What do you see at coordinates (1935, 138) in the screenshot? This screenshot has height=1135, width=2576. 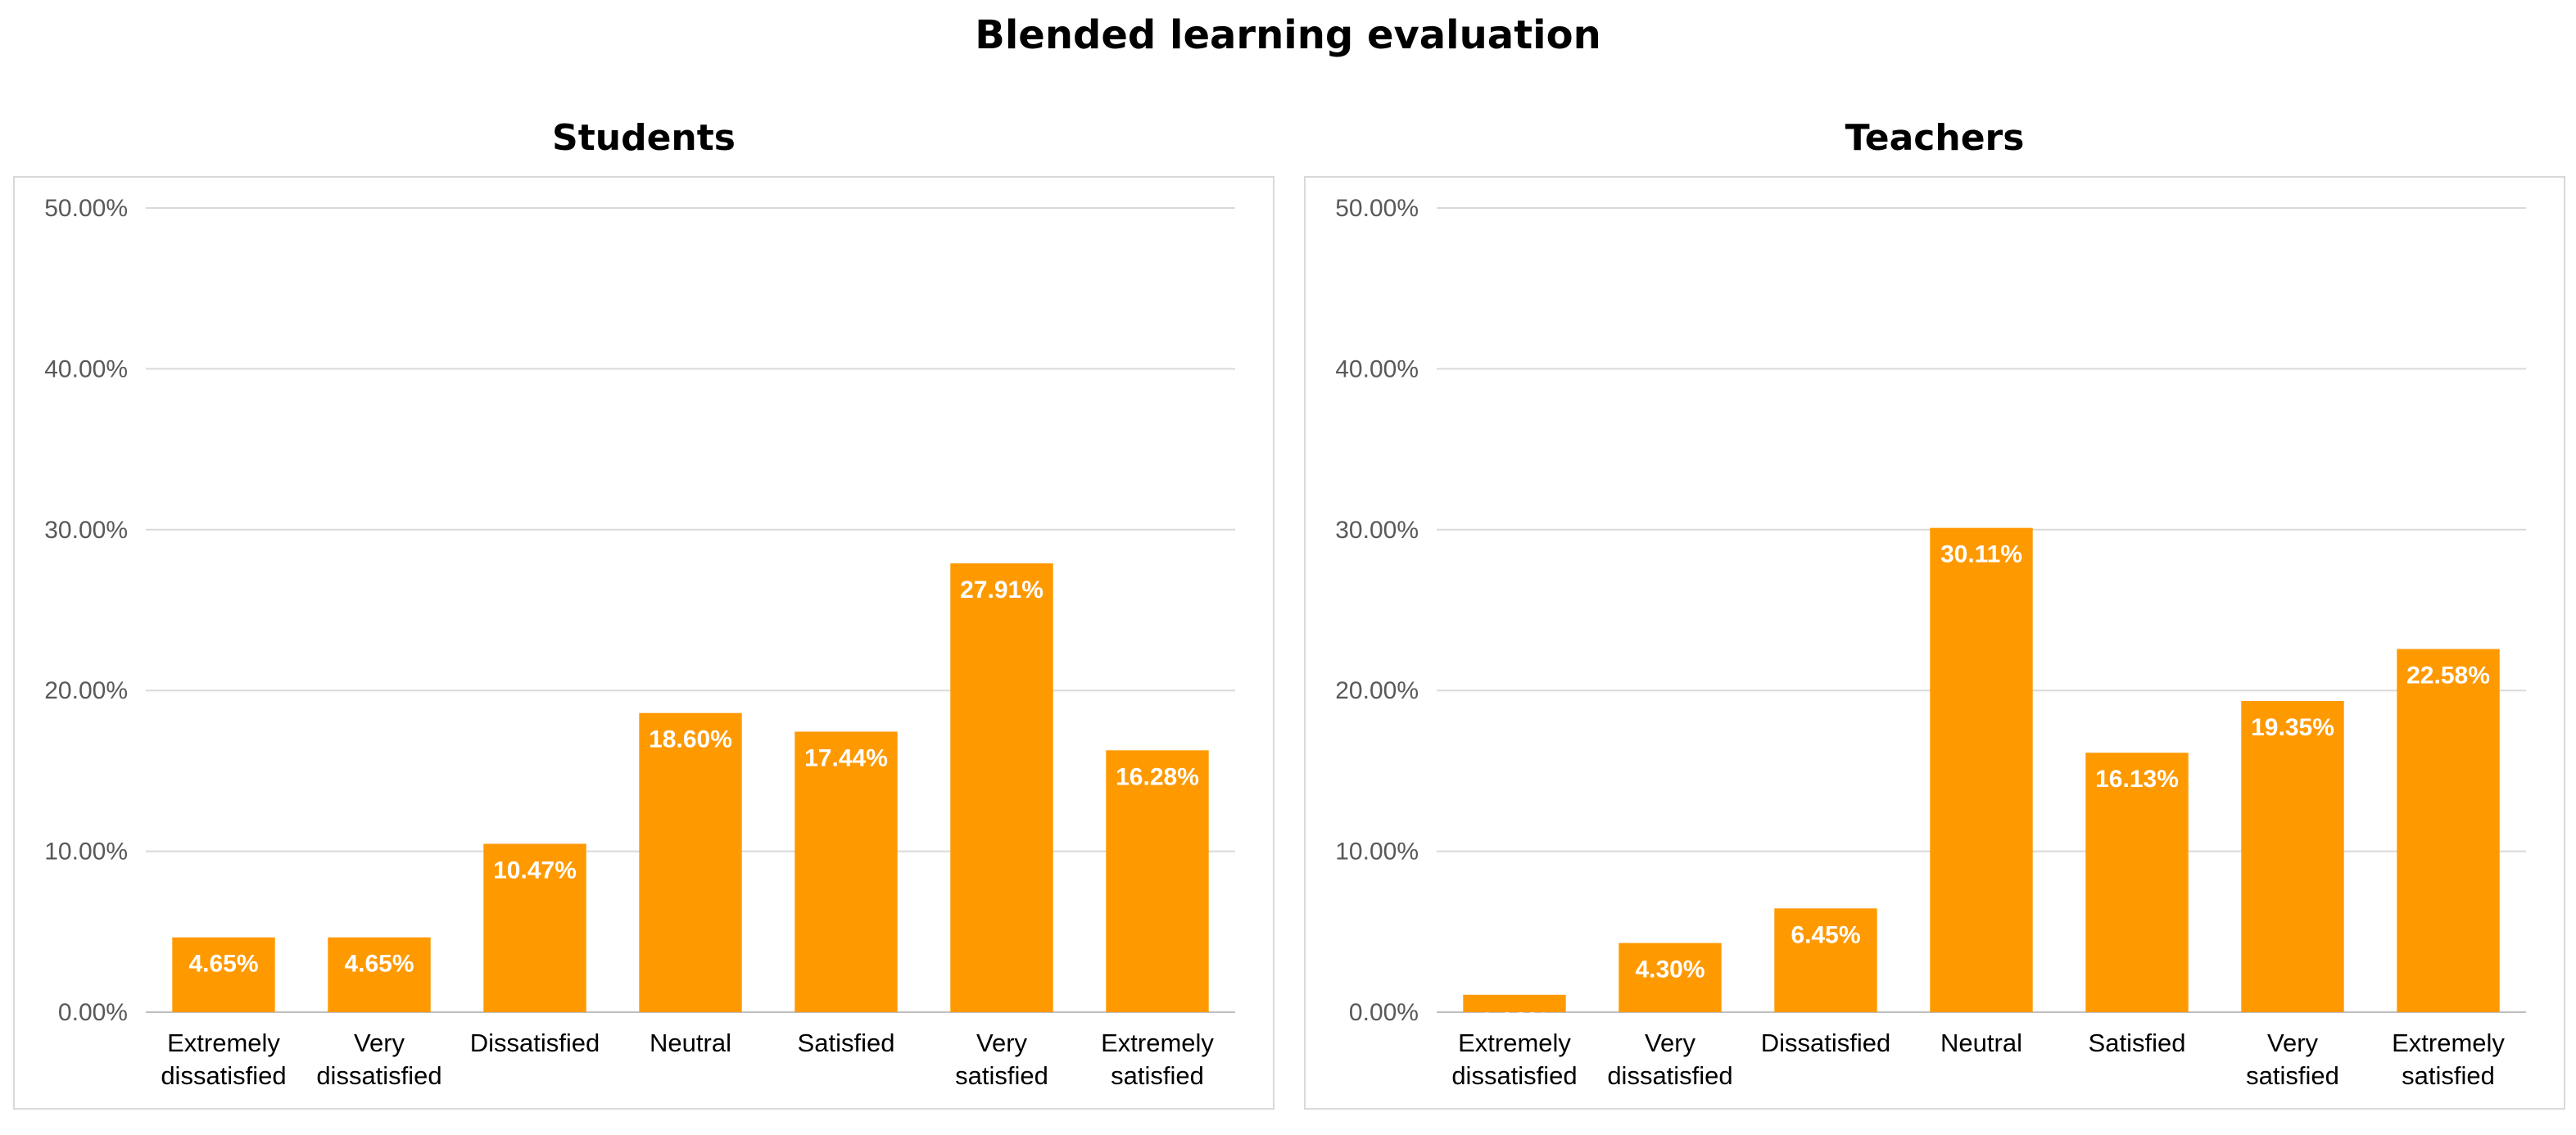 I see `teachers-chart-title: Teachers` at bounding box center [1935, 138].